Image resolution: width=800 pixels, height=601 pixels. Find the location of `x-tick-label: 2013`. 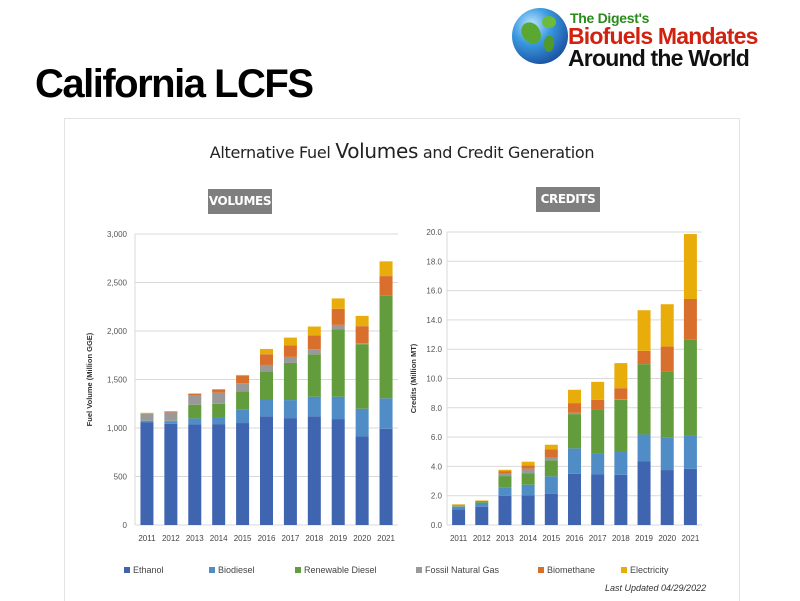

x-tick-label: 2013 is located at coordinates (505, 538).